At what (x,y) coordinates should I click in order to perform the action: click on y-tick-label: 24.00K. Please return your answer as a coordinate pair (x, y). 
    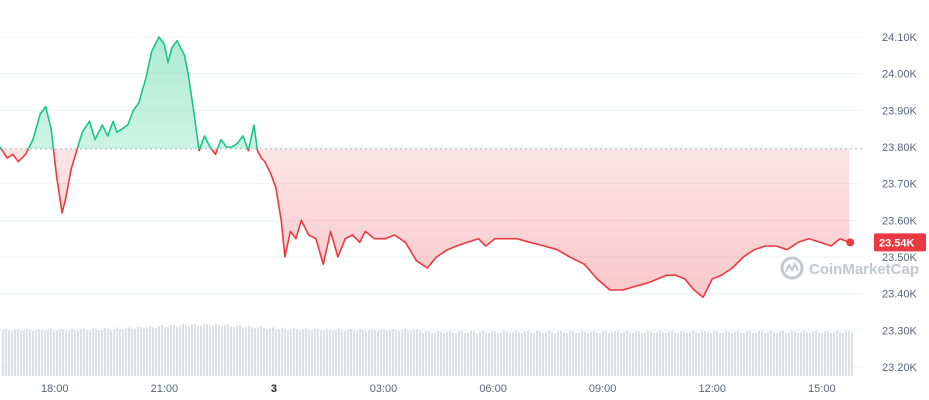
    Looking at the image, I should click on (900, 75).